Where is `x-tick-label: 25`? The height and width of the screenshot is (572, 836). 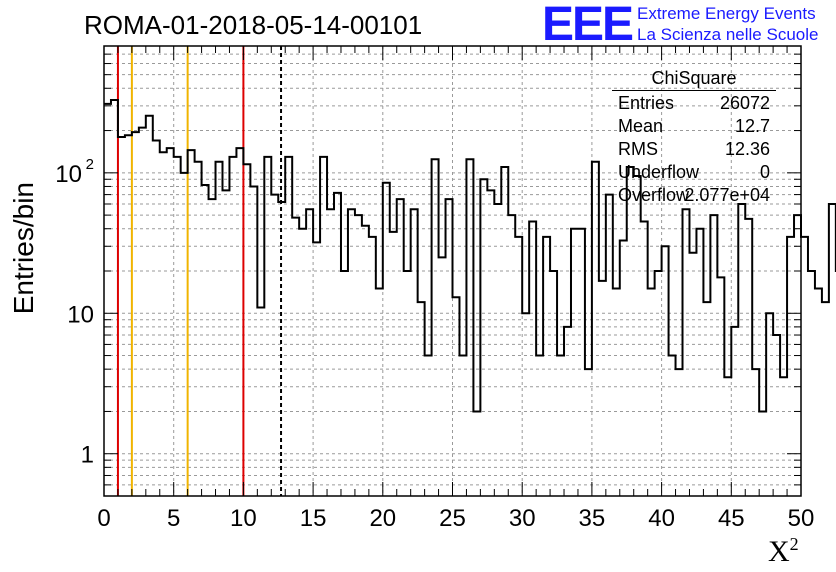
x-tick-label: 25 is located at coordinates (452, 518).